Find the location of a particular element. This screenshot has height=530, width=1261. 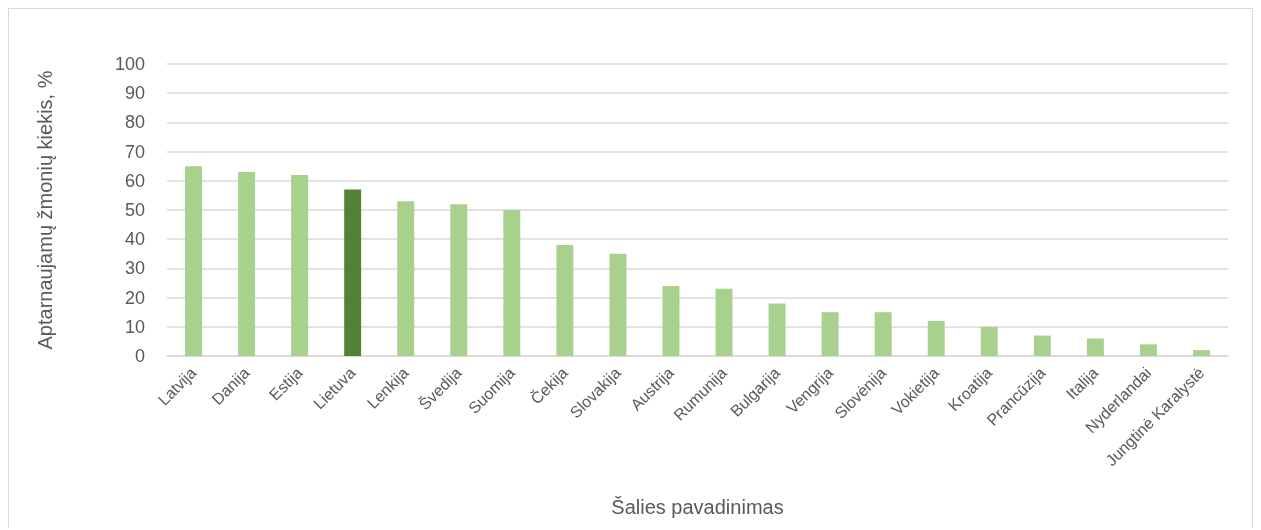

y-axis-title: Aptarnaujamų žmonių kiekis, % is located at coordinates (45, 210).